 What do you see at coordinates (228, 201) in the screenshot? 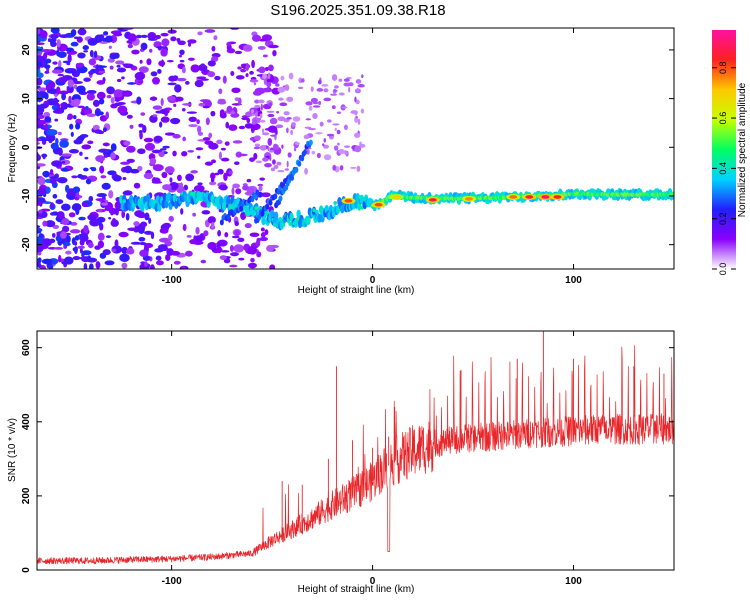
I see `ridge-blob` at bounding box center [228, 201].